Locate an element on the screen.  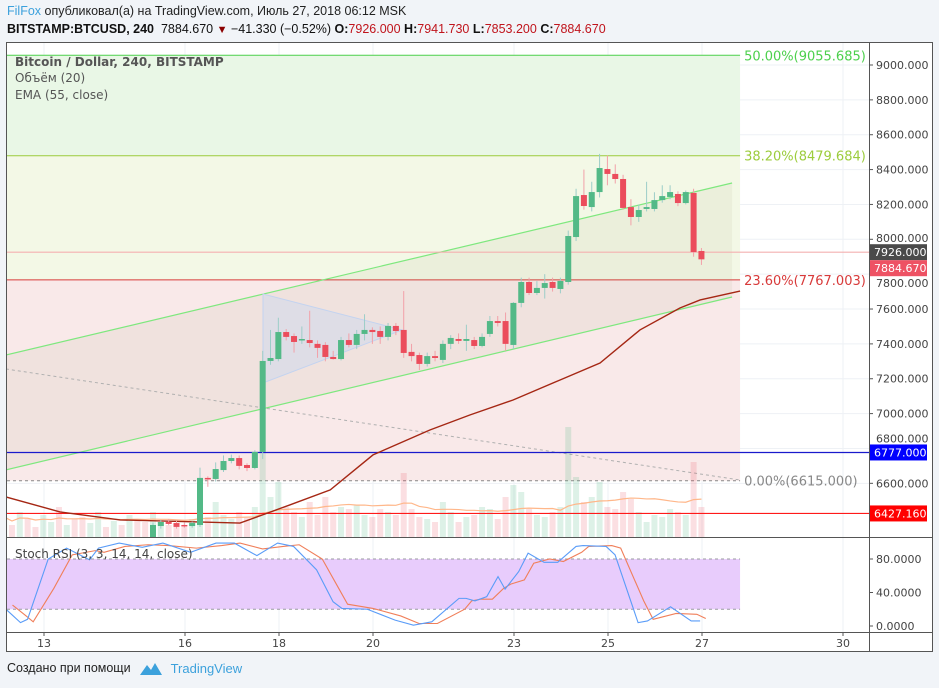
price-change: −41.330 (−0.52%) is located at coordinates (281, 29).